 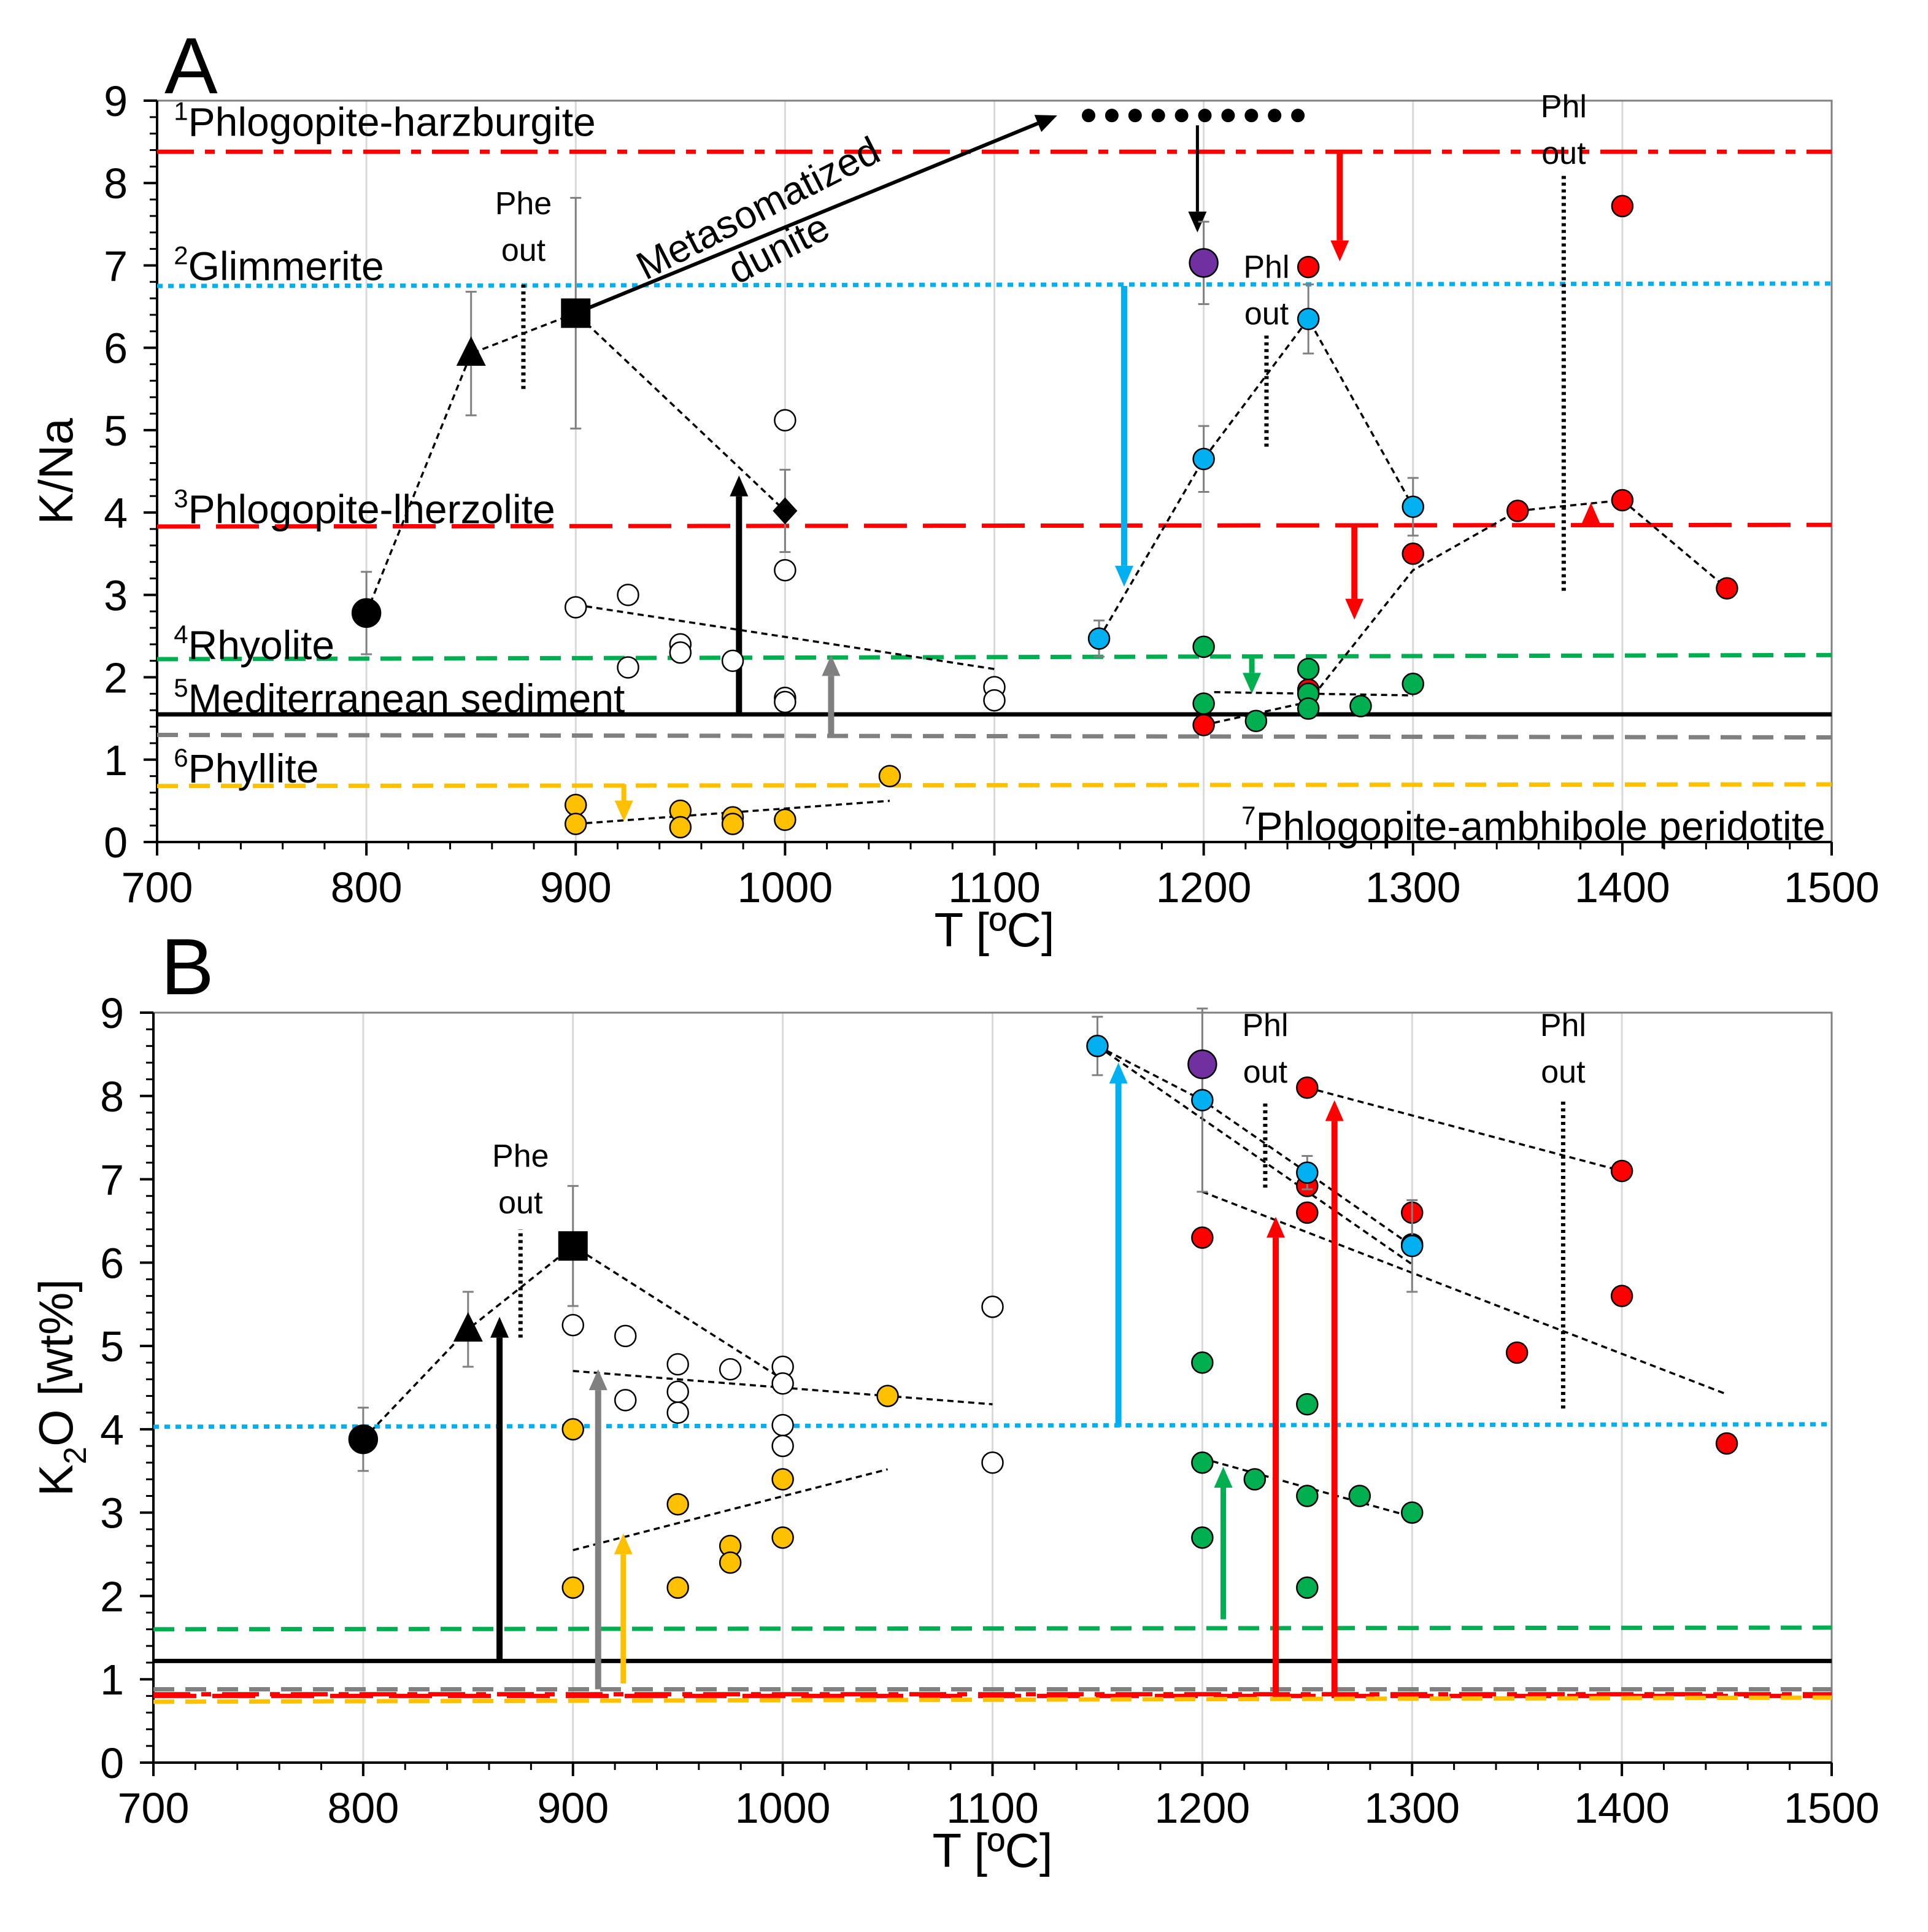 What do you see at coordinates (1590, 515) in the screenshot?
I see `panel-a-red-up-arrow-small` at bounding box center [1590, 515].